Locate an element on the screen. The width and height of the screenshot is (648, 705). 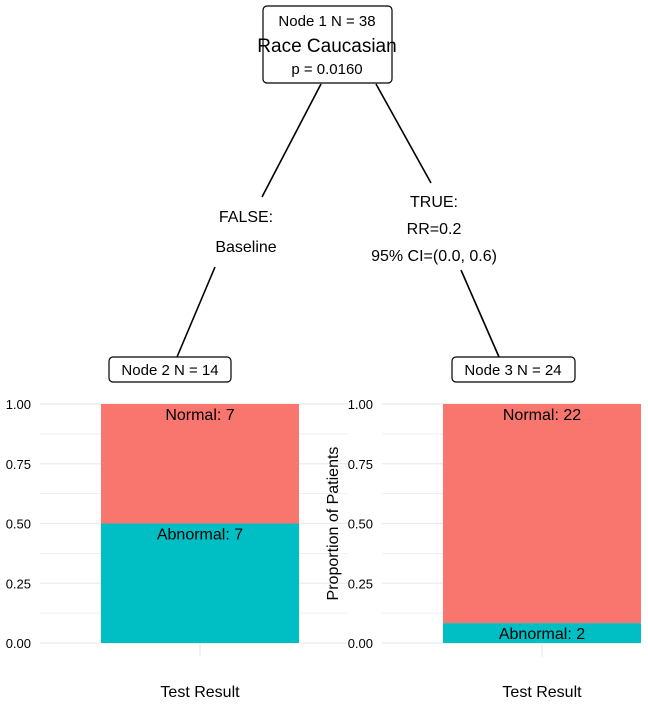
y-axis-title: Proportion of Patients is located at coordinates (333, 524).